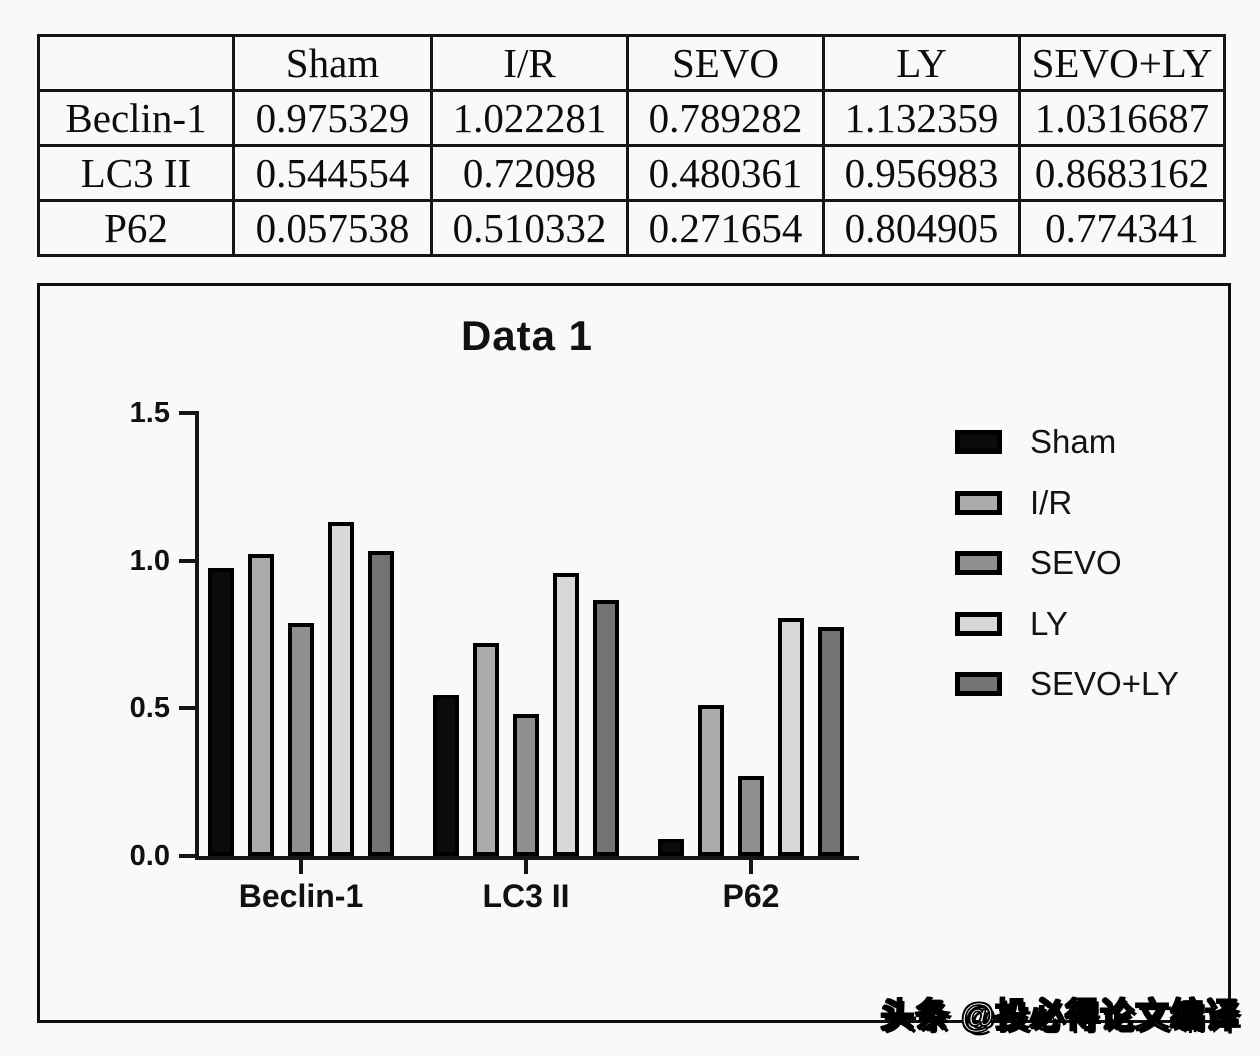 This screenshot has width=1260, height=1056. Describe the element at coordinates (1013, 503) in the screenshot. I see `legend-row: I/R` at that location.